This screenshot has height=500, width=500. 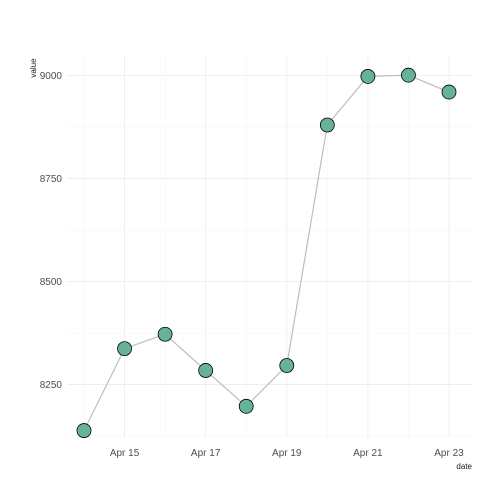 What do you see at coordinates (368, 453) in the screenshot?
I see `x-tick-label: Apr 21` at bounding box center [368, 453].